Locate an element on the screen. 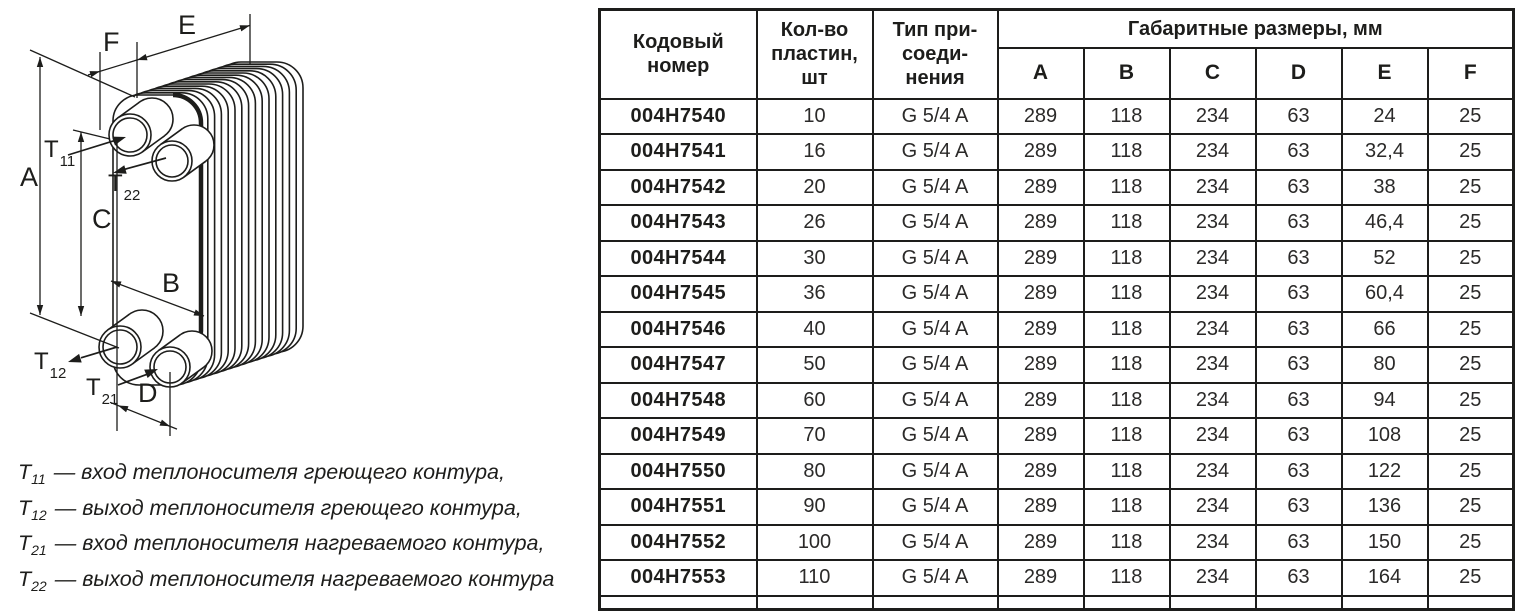 This screenshot has height=611, width=1529. col-header-dimensions-group: Габаритные размеры, мм is located at coordinates (1255, 28).